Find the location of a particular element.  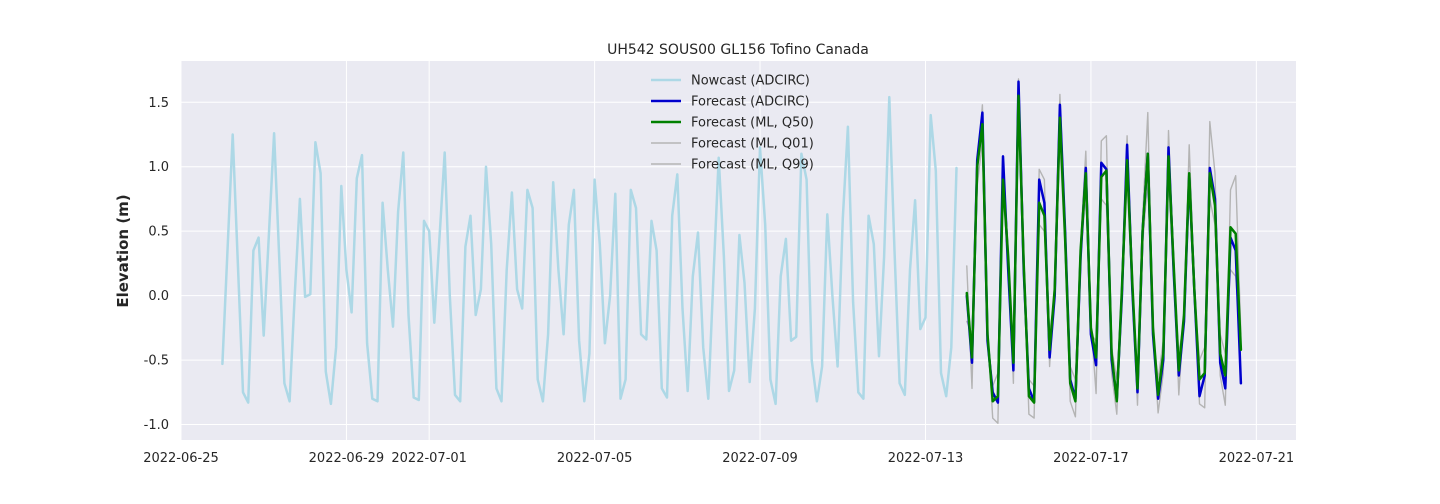

legend-label: Forecast (ADCIRC) is located at coordinates (750, 102).